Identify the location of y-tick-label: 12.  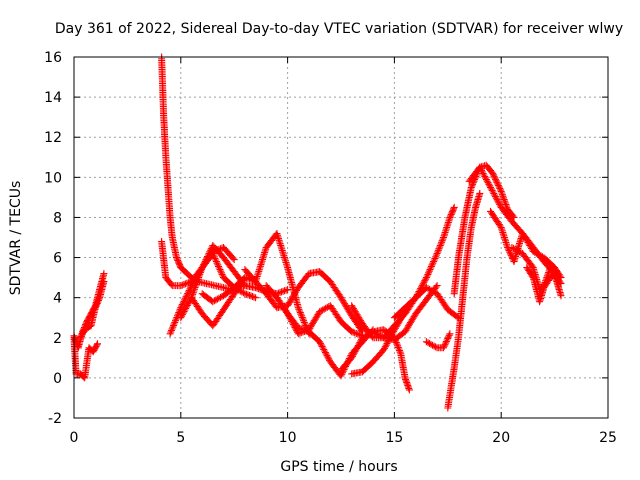
(53, 138).